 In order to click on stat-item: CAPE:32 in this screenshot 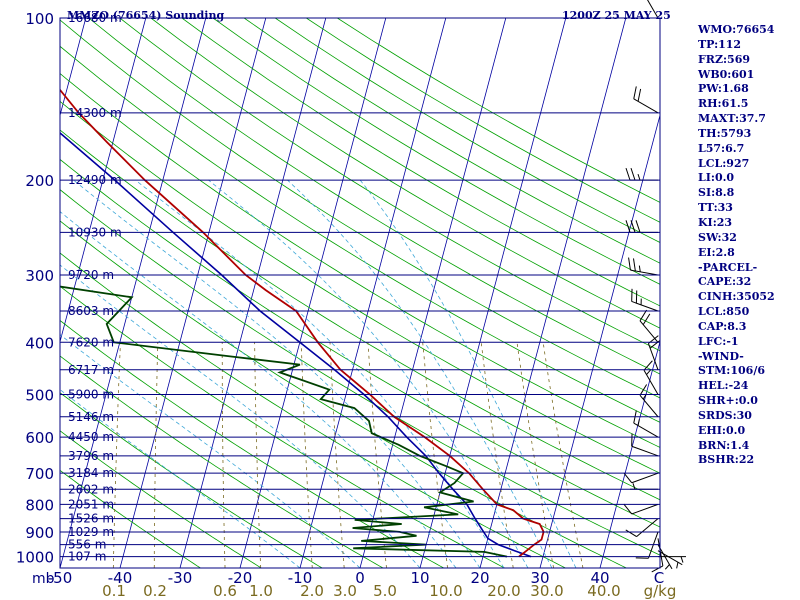, I will do `click(725, 282)`.